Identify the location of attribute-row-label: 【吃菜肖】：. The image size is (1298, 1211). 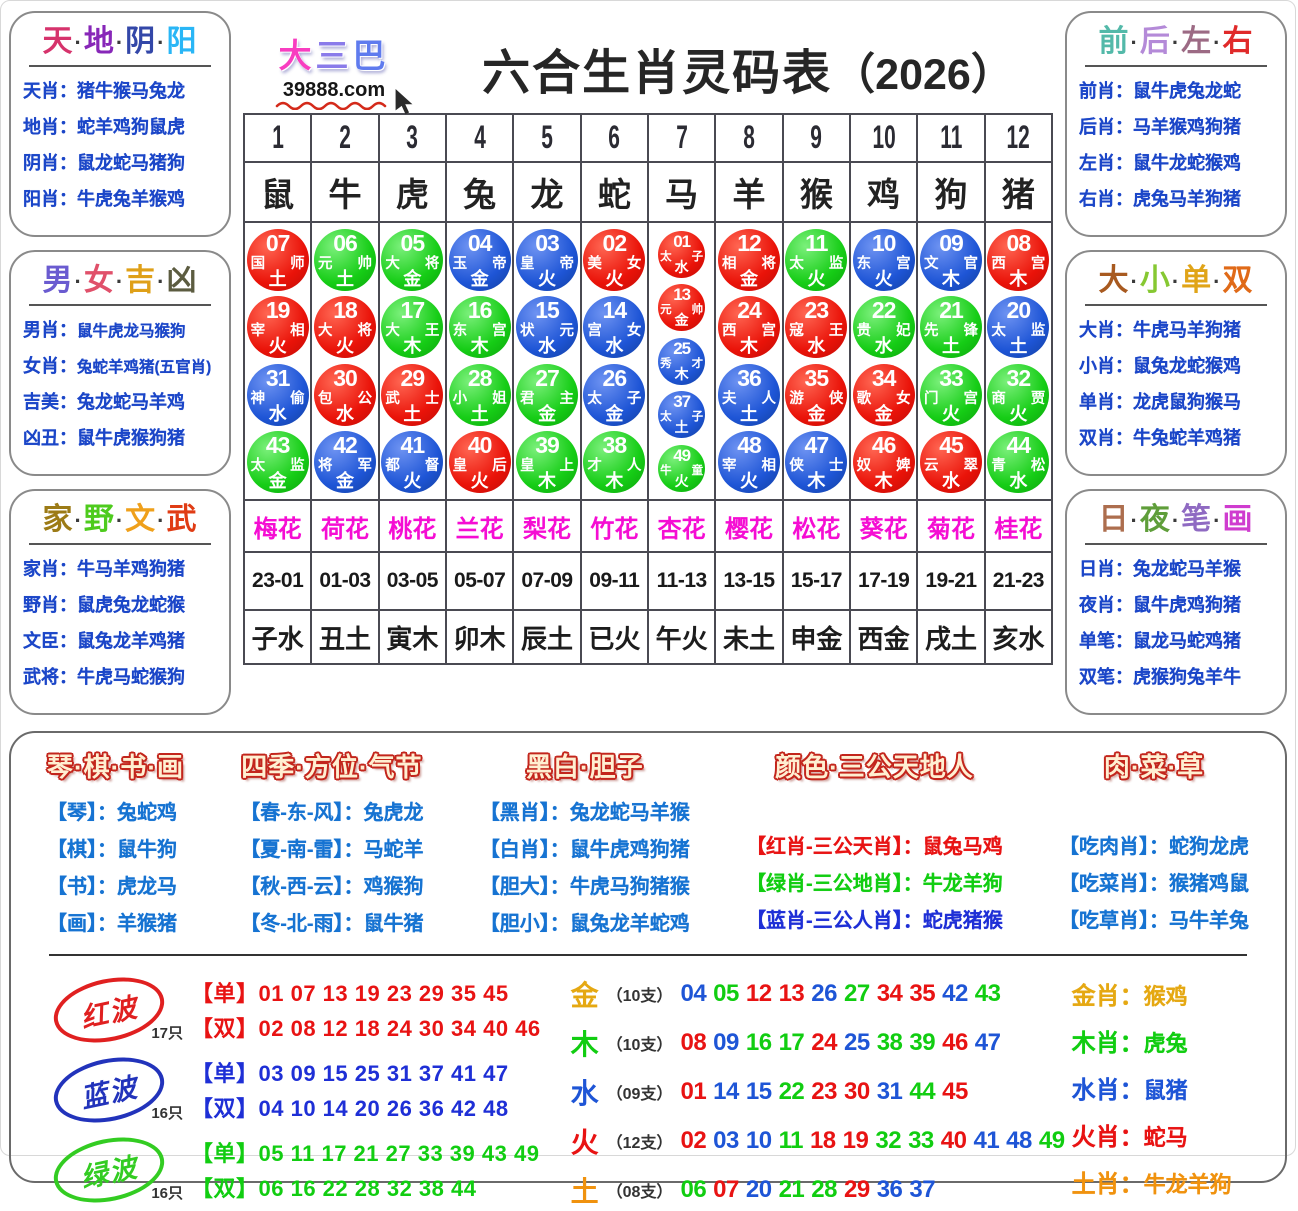
(1113, 884).